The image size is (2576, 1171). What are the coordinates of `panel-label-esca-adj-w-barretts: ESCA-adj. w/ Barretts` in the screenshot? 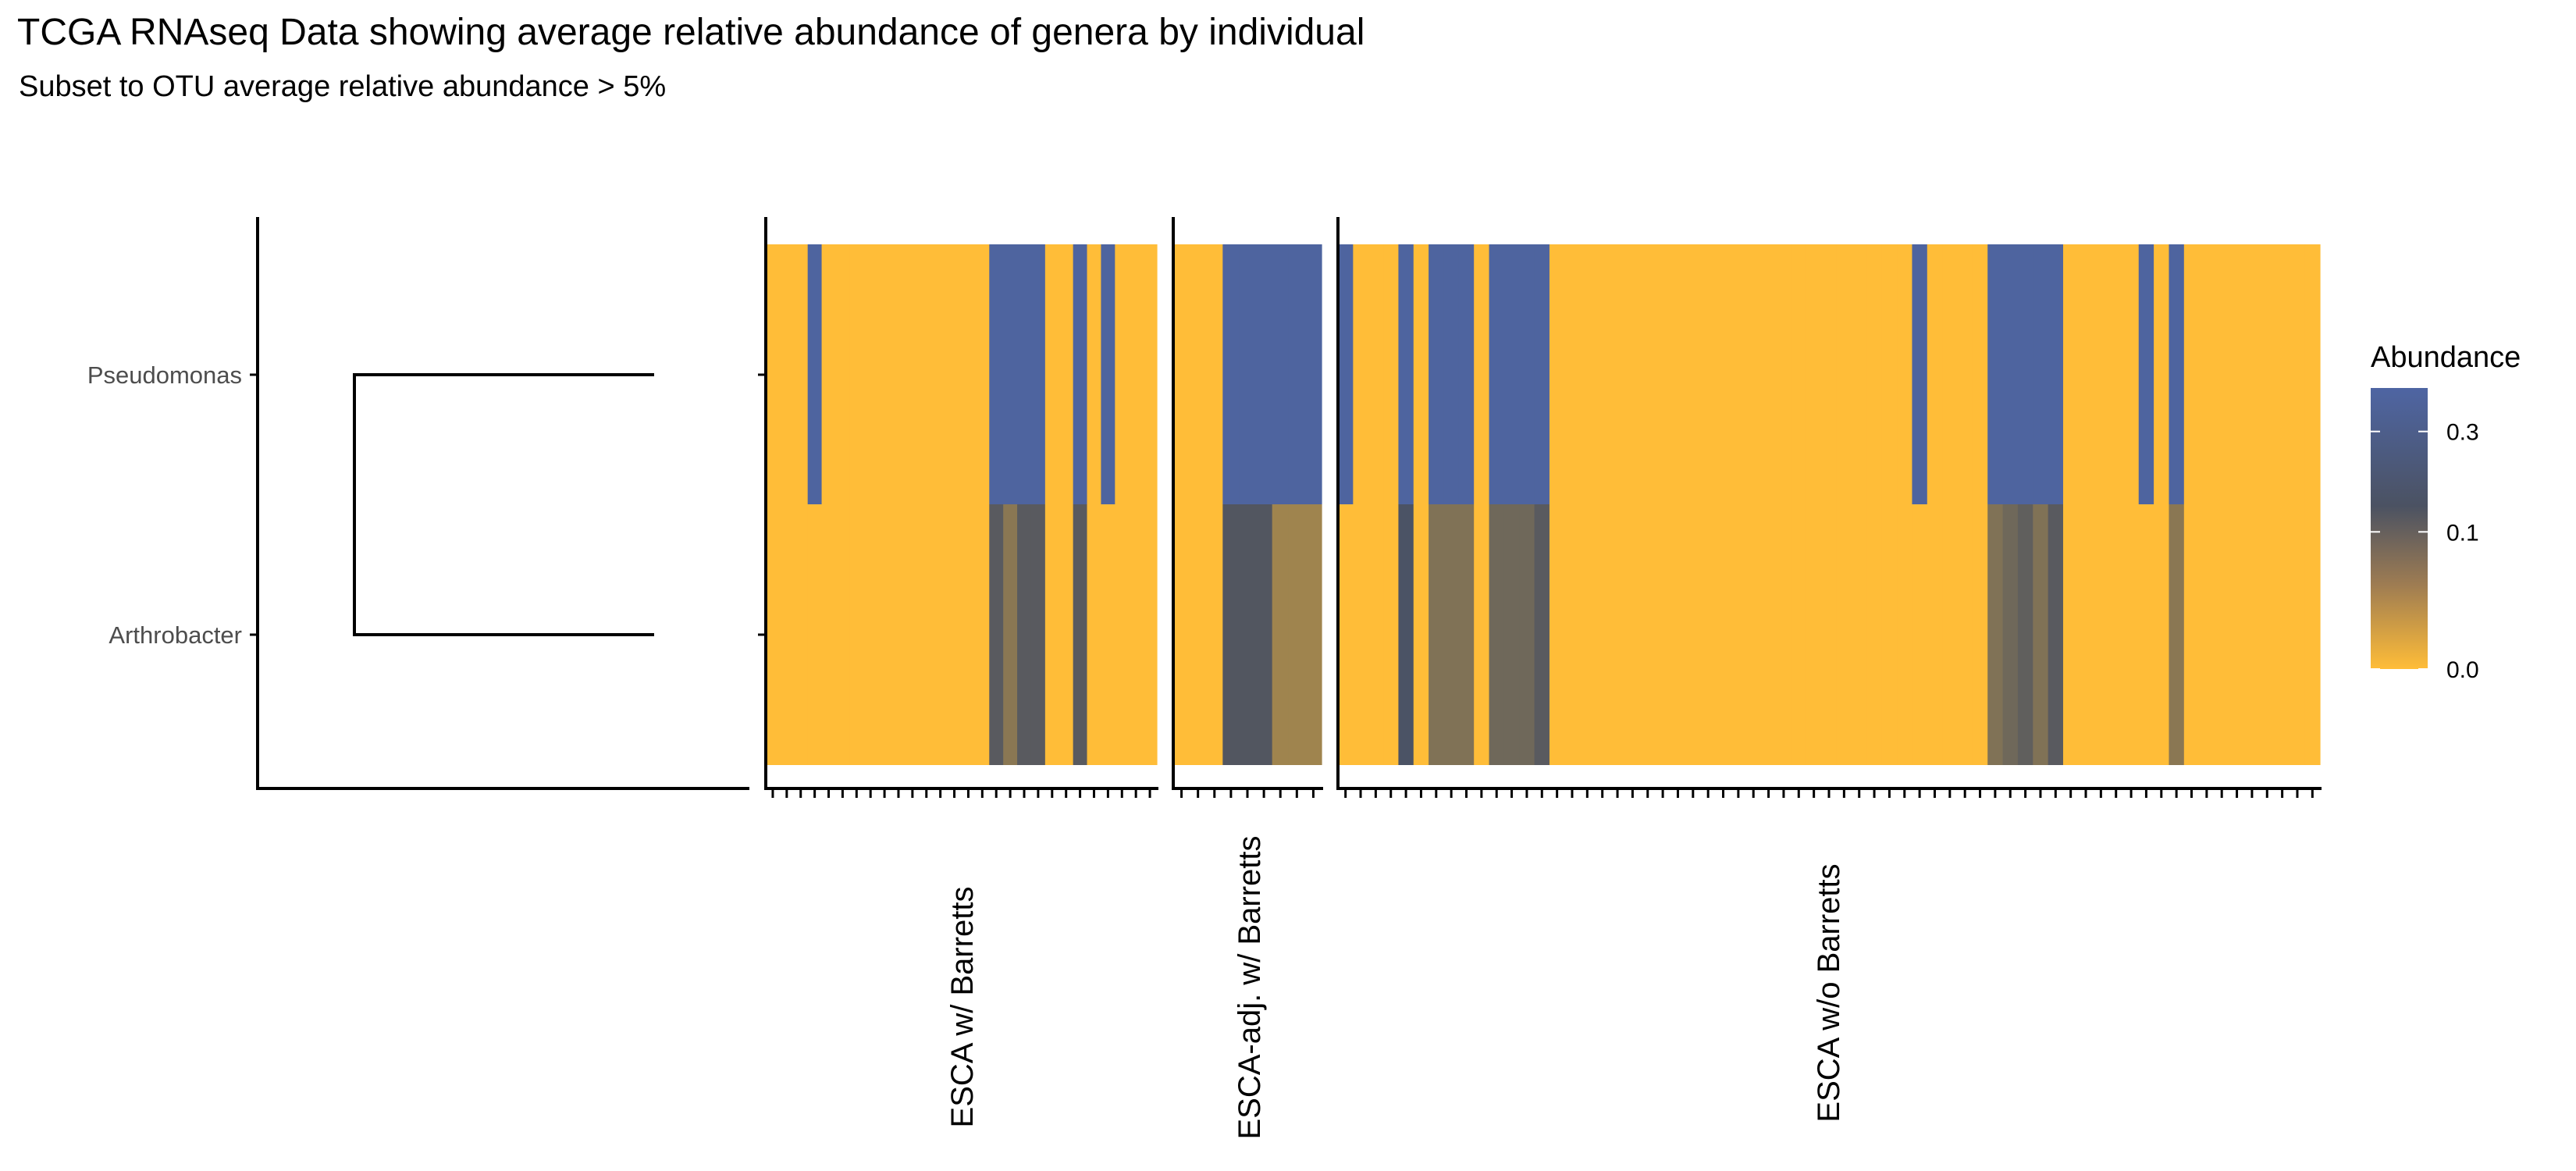 It's located at (1250, 987).